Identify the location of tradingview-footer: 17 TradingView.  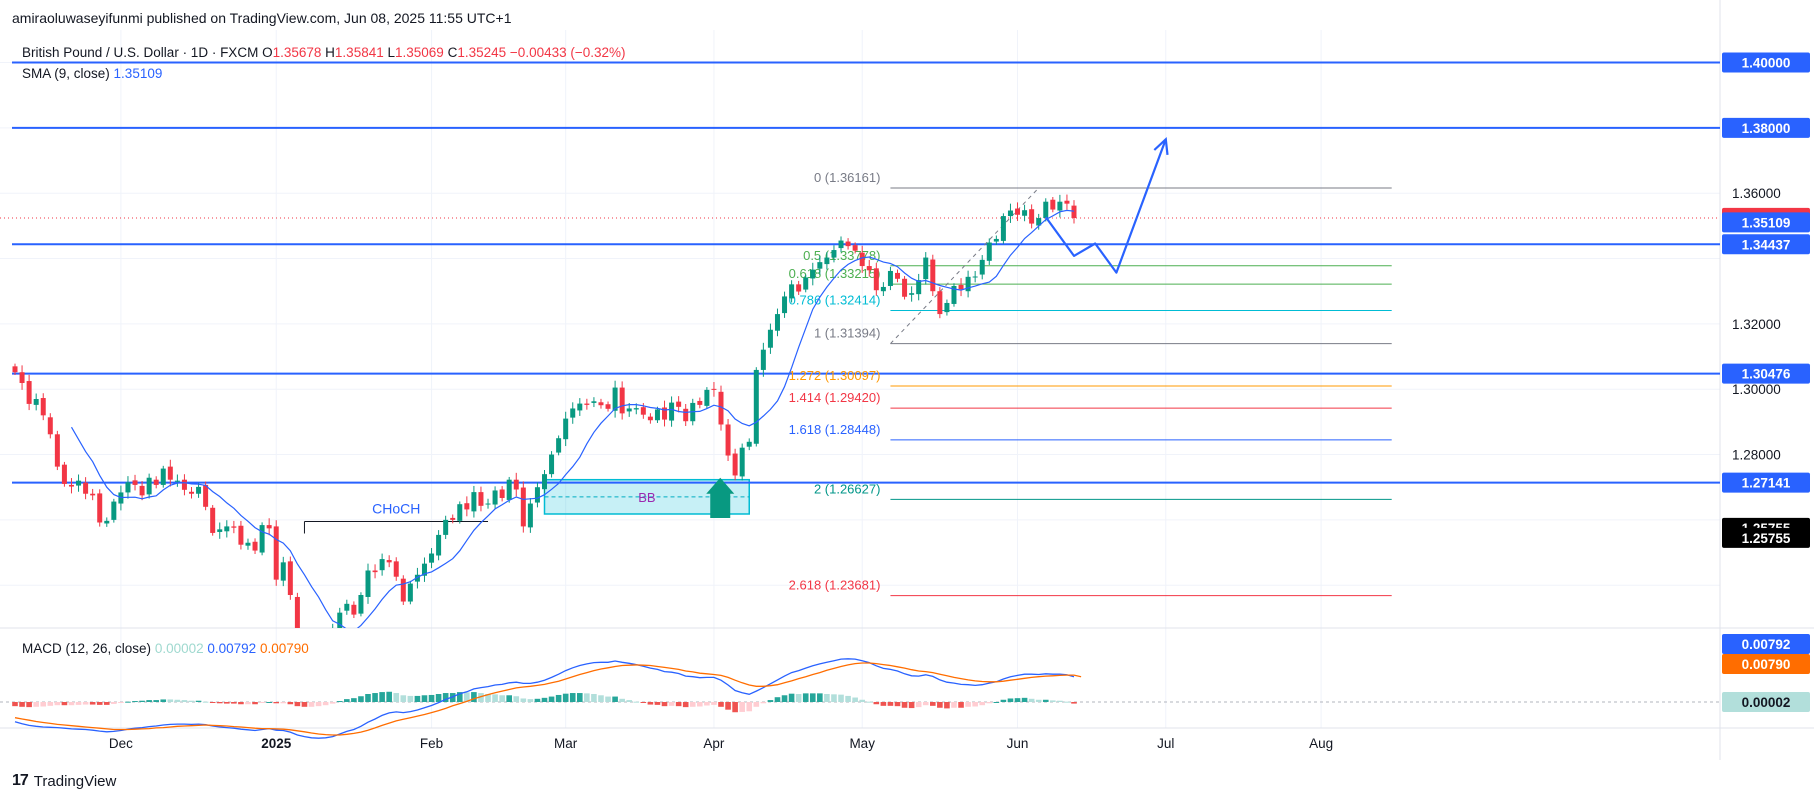
(64, 781).